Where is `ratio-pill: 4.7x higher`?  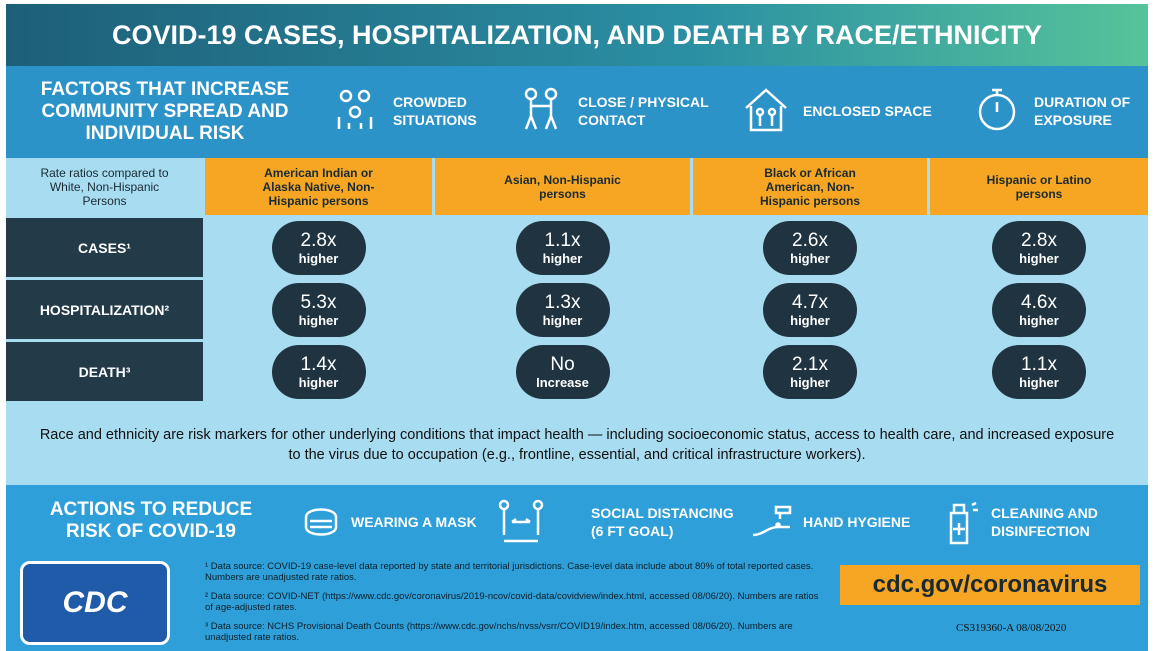 ratio-pill: 4.7x higher is located at coordinates (810, 310).